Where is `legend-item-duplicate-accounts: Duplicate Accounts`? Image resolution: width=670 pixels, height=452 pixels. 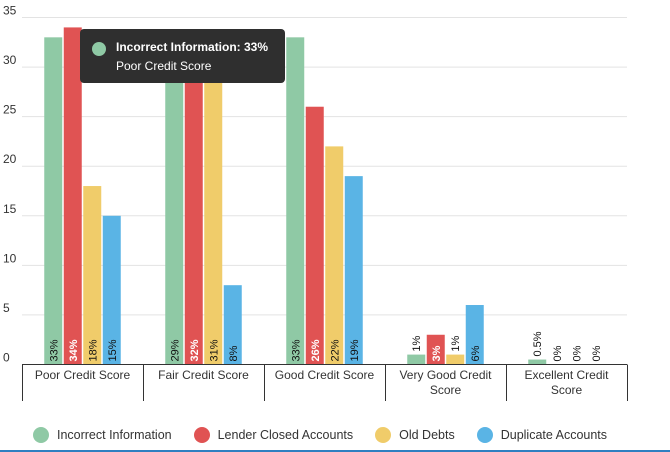 legend-item-duplicate-accounts: Duplicate Accounts is located at coordinates (542, 435).